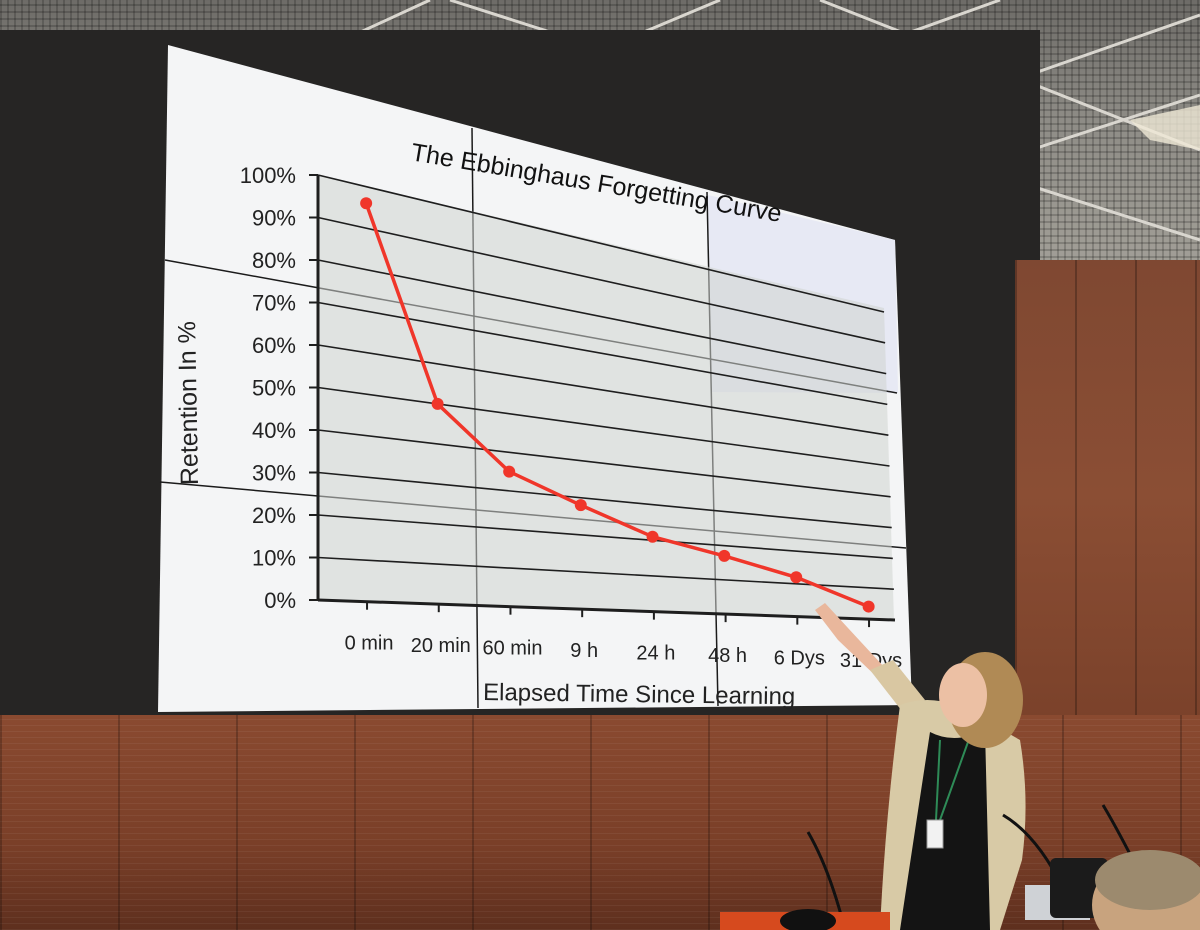  What do you see at coordinates (280, 600) in the screenshot?
I see `y-tick-label: 0%` at bounding box center [280, 600].